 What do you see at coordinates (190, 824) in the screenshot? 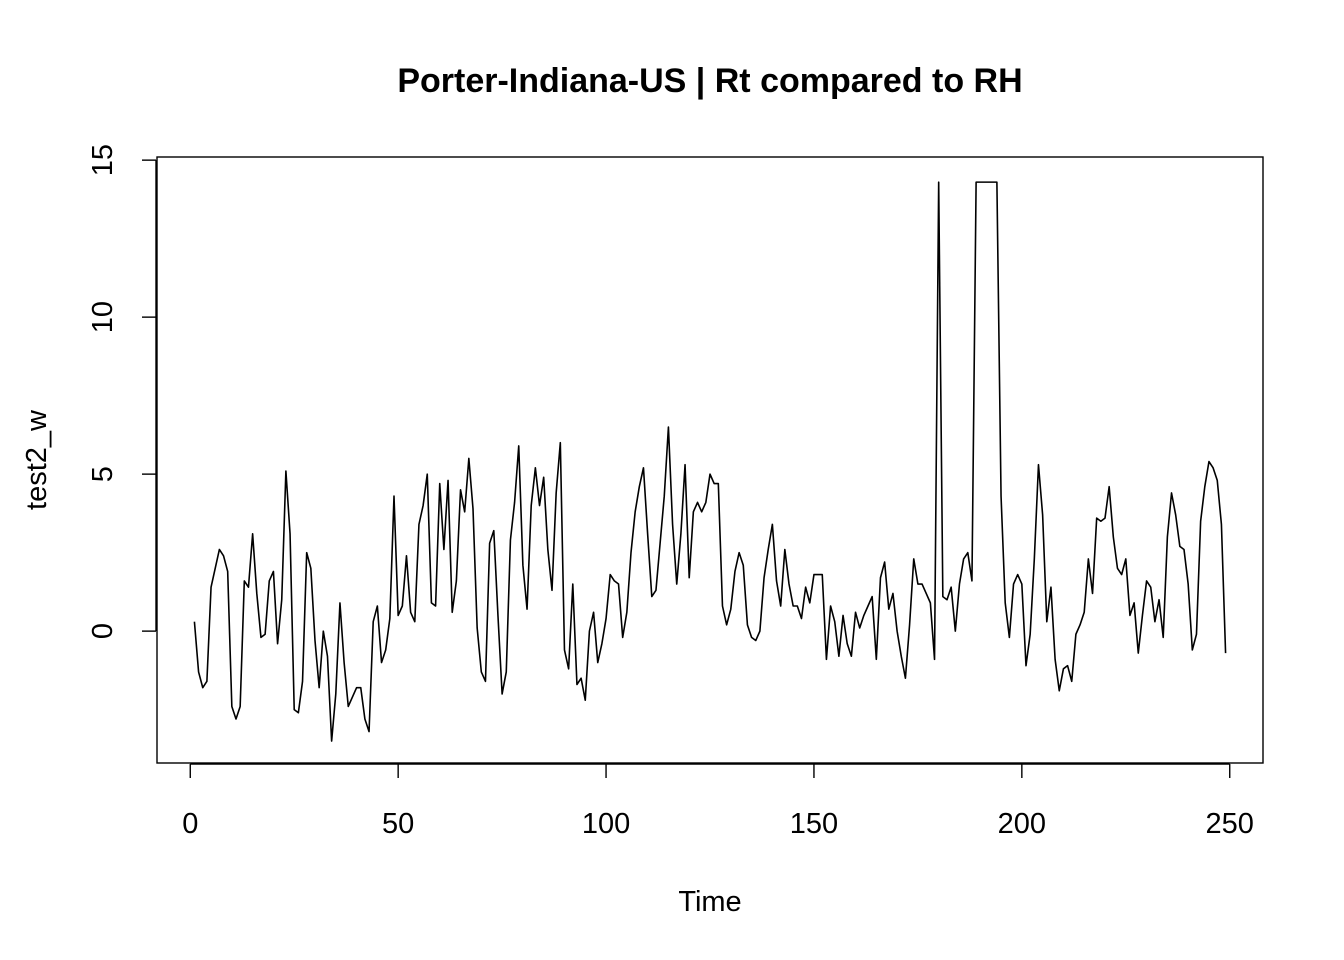
I see `x-tick-label: 0` at bounding box center [190, 824].